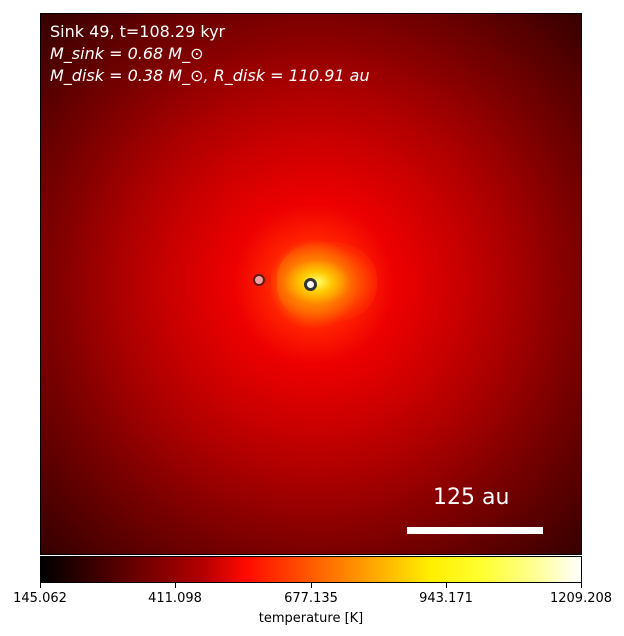 This screenshot has width=624, height=636. I want to click on colorbar-tick-label: 943.171, so click(446, 598).